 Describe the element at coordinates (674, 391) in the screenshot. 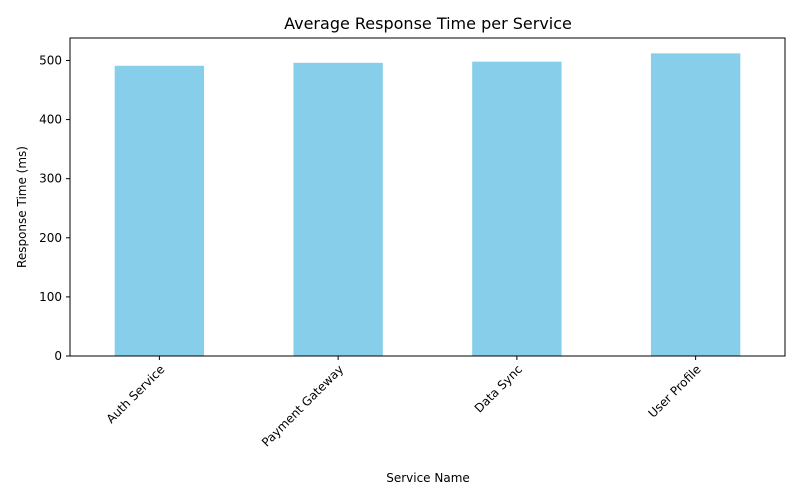

I see `x-tick-label: User Profile` at that location.